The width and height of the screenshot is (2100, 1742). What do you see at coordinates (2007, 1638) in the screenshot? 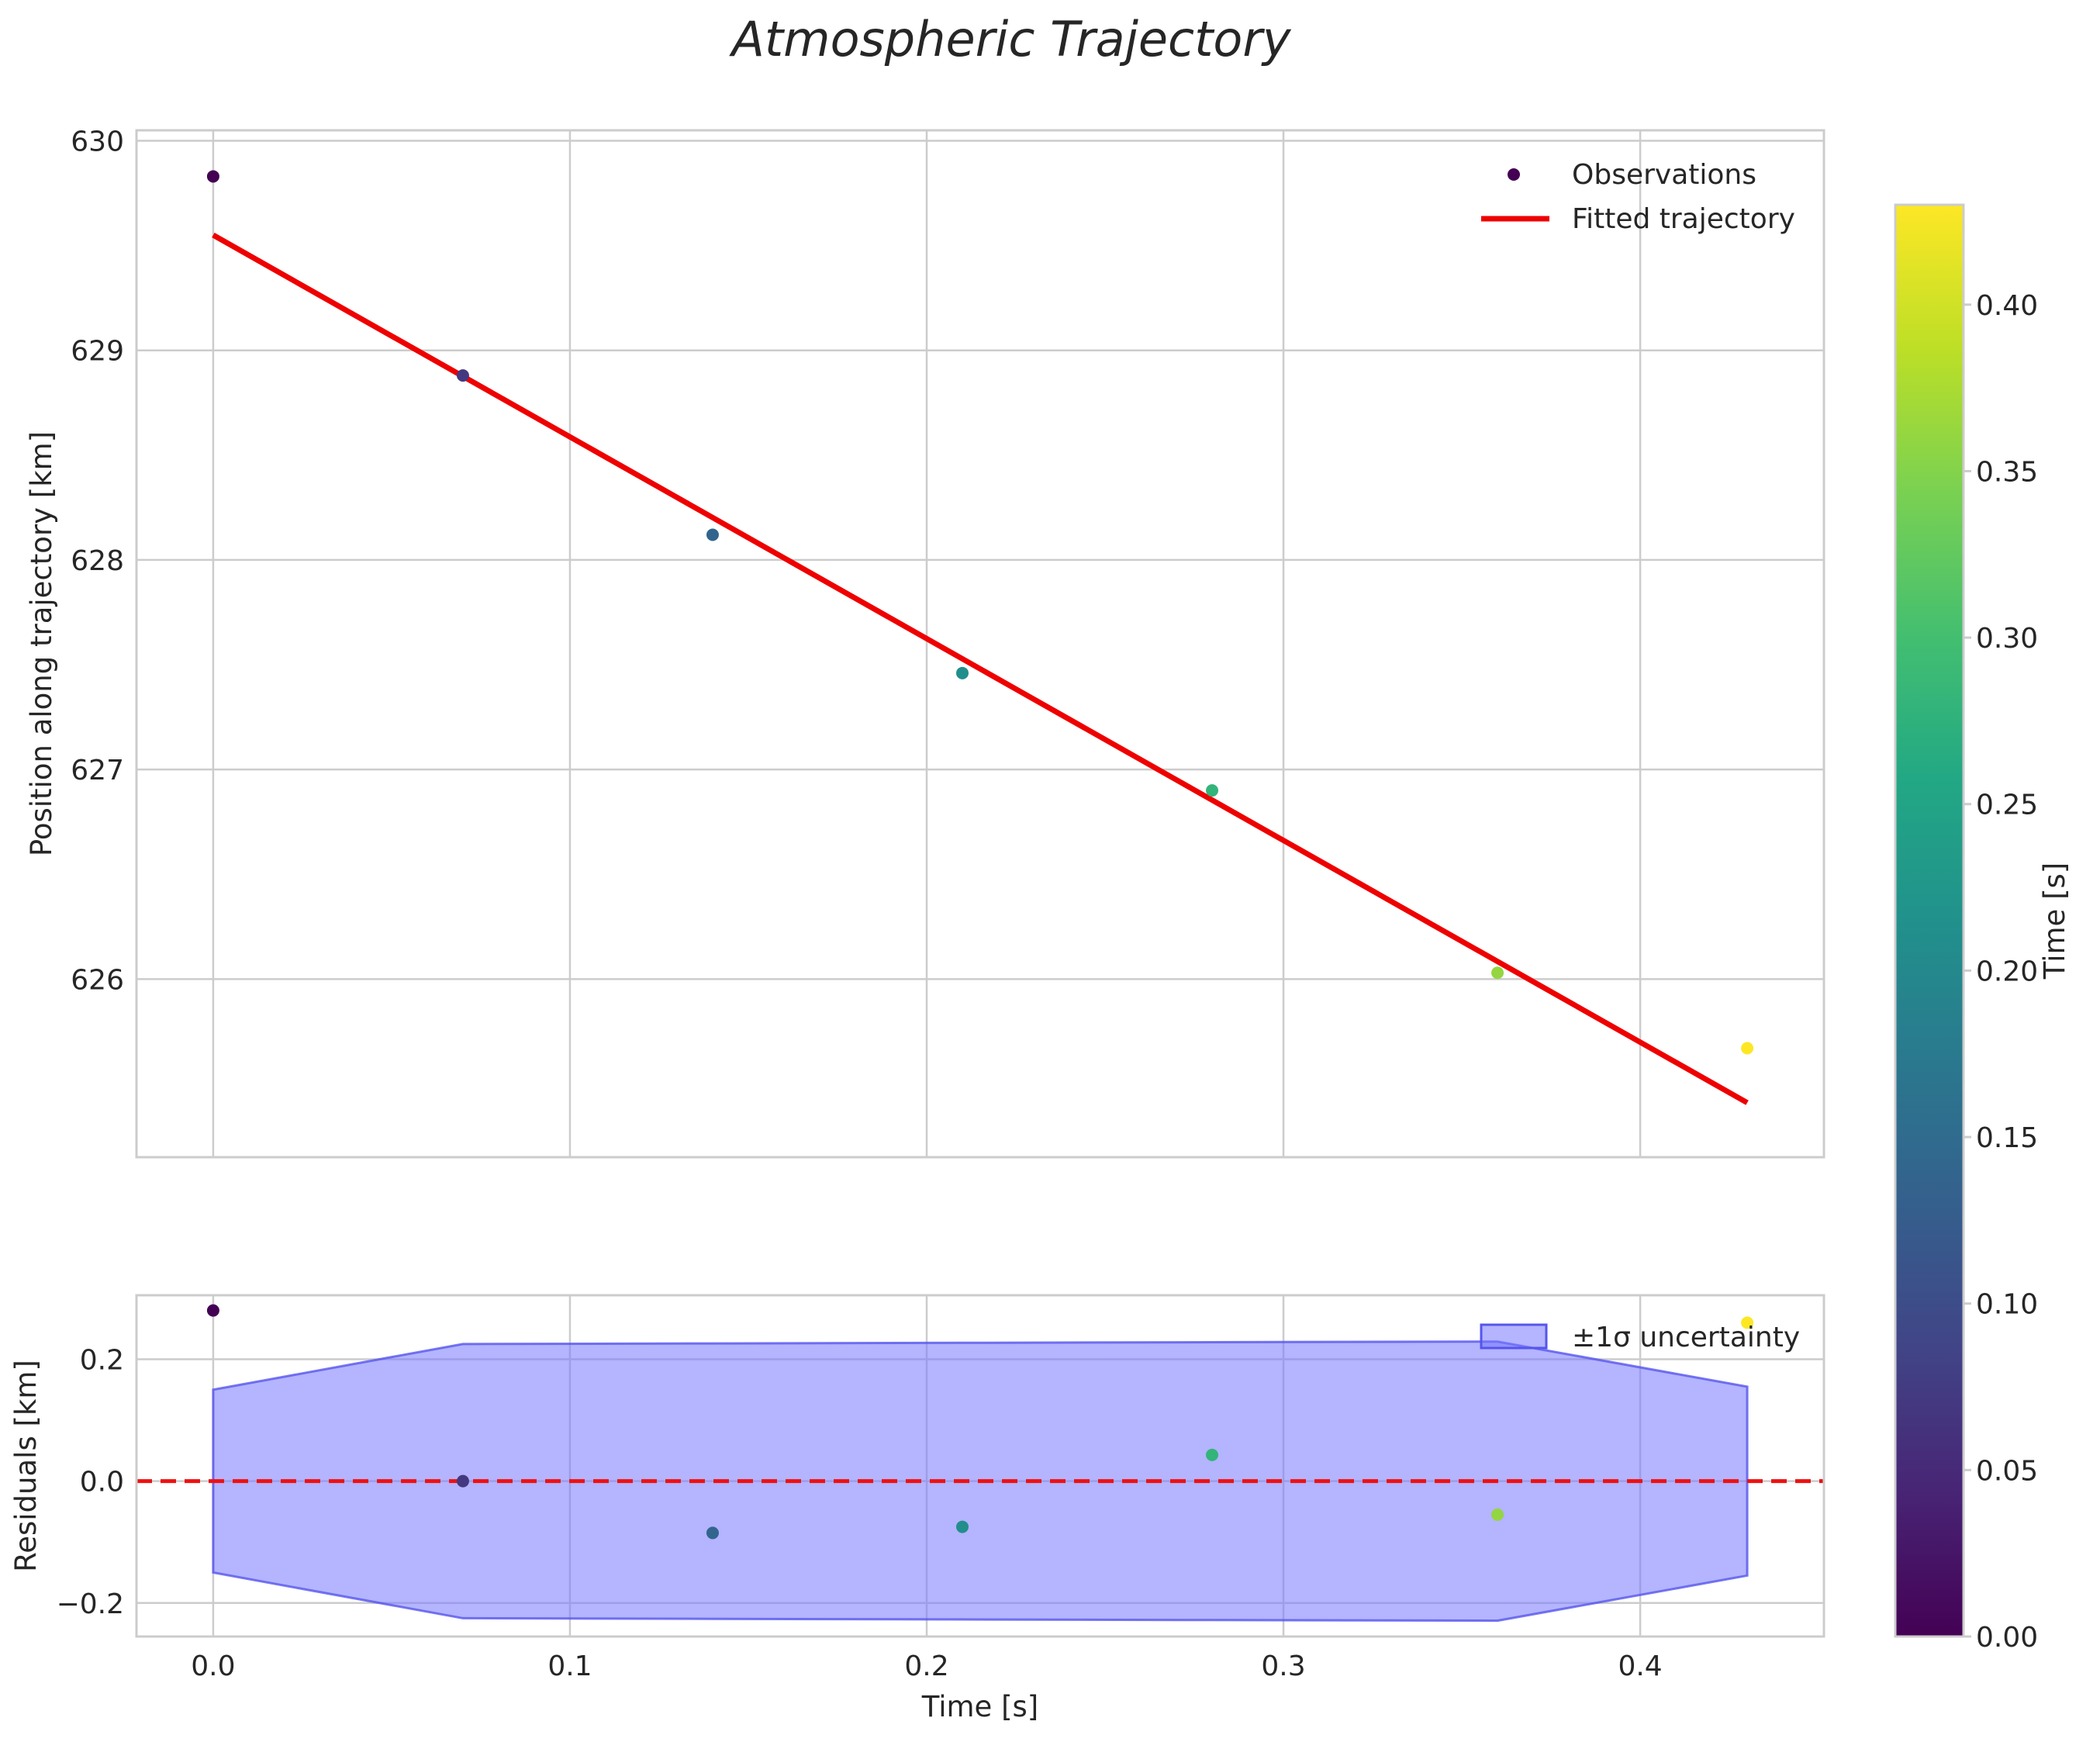
I see `colorbar-tick-label: 0.00` at bounding box center [2007, 1638].